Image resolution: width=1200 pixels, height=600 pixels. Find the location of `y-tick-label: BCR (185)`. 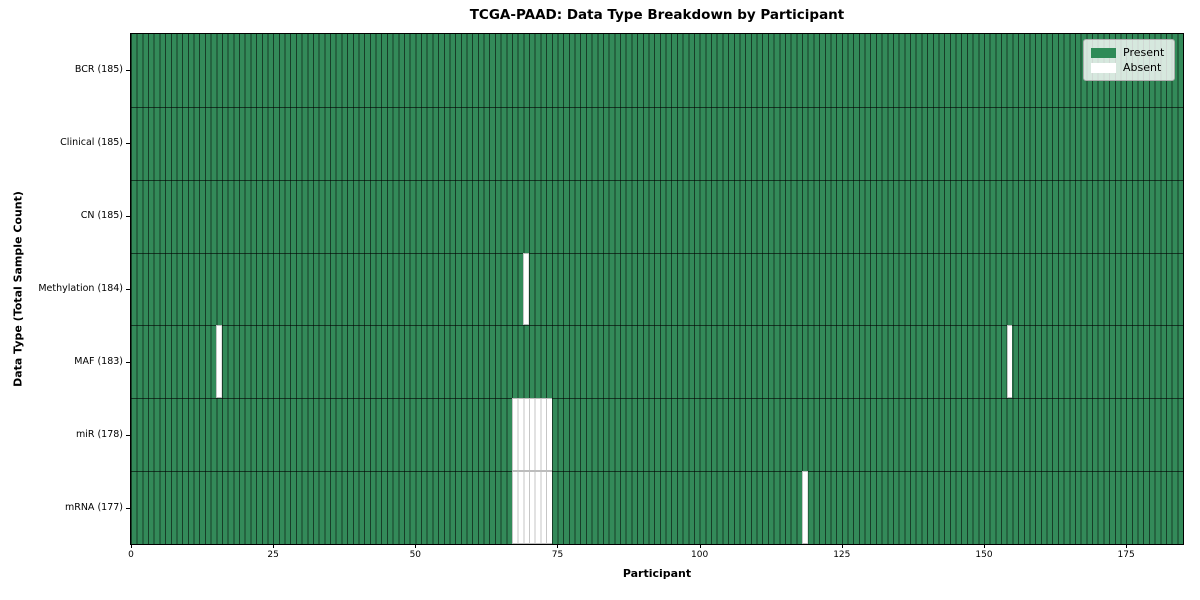

y-tick-label: BCR (185) is located at coordinates (98, 70).